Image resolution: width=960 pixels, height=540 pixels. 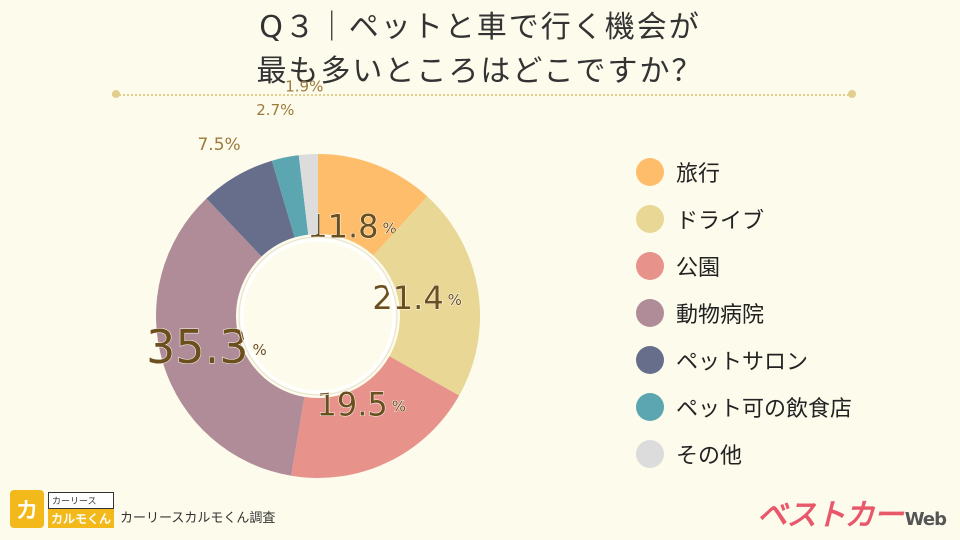 What do you see at coordinates (116, 94) in the screenshot?
I see `divider-dot-left` at bounding box center [116, 94].